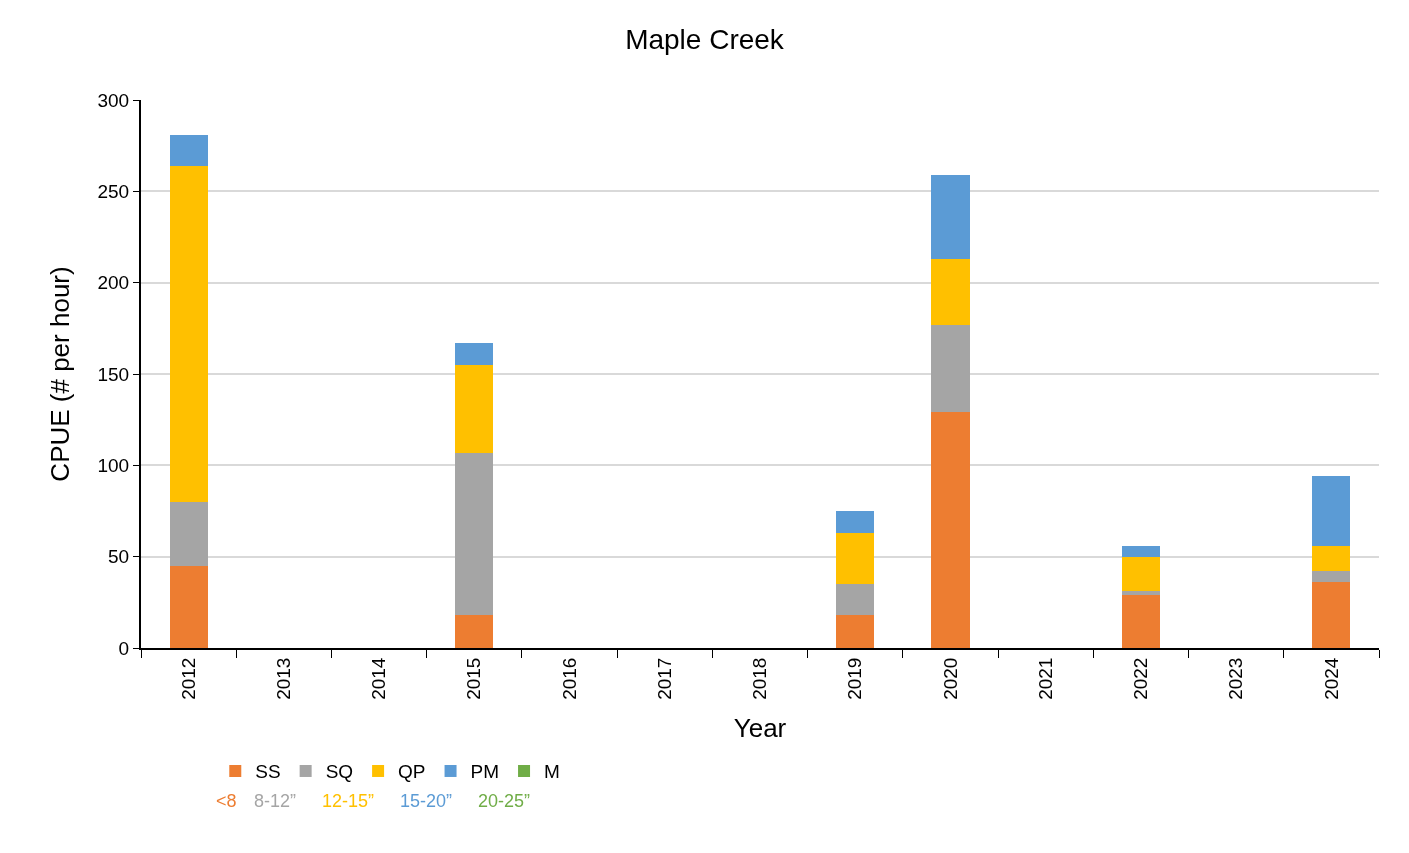 This screenshot has width=1409, height=853. What do you see at coordinates (412, 772) in the screenshot?
I see `legend-label: QP` at bounding box center [412, 772].